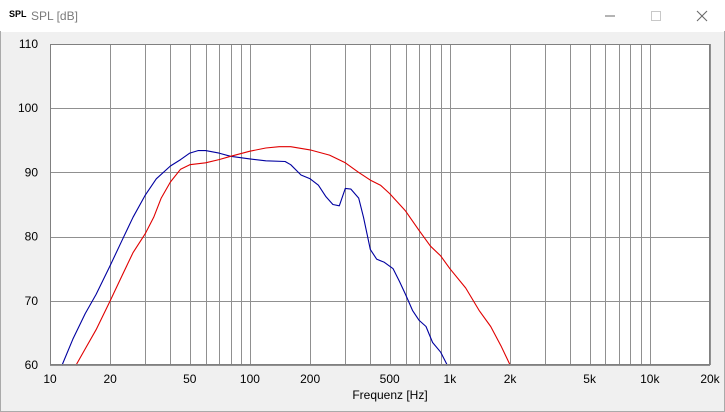 The height and width of the screenshot is (412, 725). Describe the element at coordinates (111, 379) in the screenshot. I see `x-tick-label: 20` at that location.